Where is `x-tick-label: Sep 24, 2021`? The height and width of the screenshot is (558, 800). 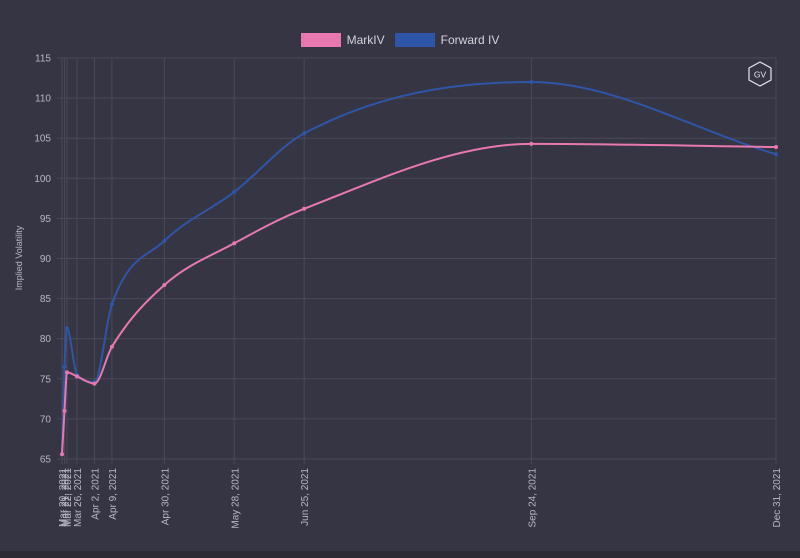
x-tick-label: Sep 24, 2021 is located at coordinates (532, 498).